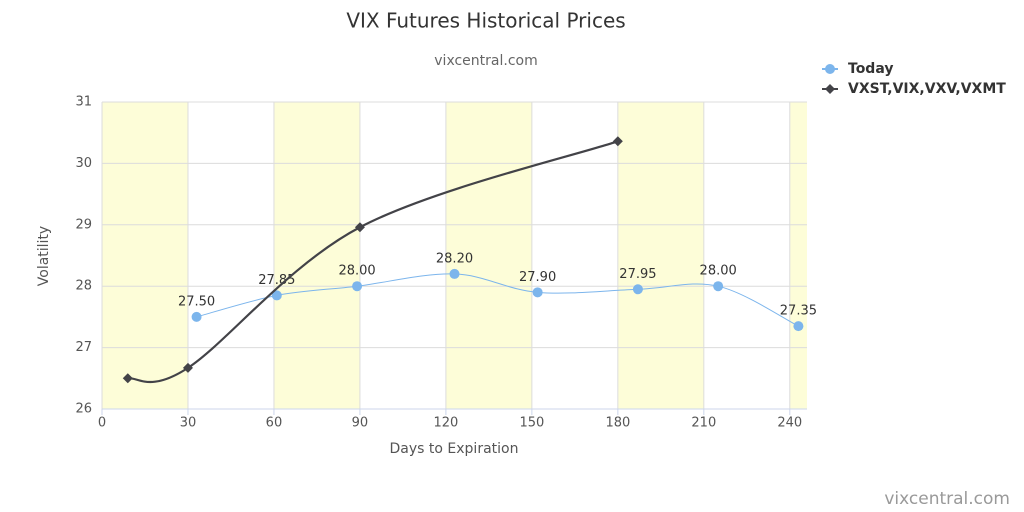 The height and width of the screenshot is (512, 1024). Describe the element at coordinates (274, 423) in the screenshot. I see `x-tick-label: 60` at that location.